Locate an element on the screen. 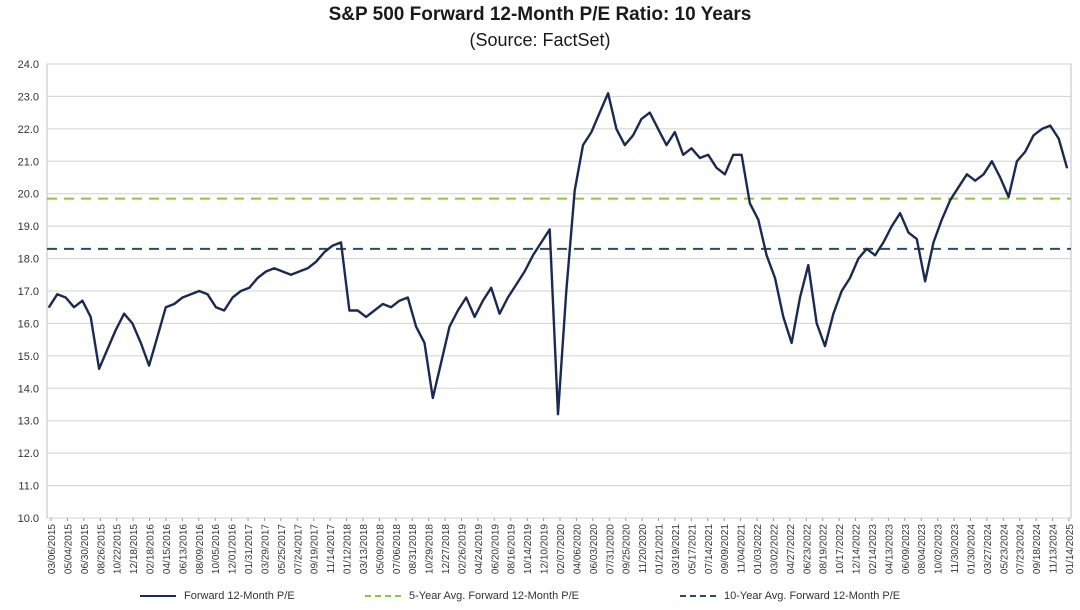  x-tick-label: 05/04/2015 is located at coordinates (68, 549).